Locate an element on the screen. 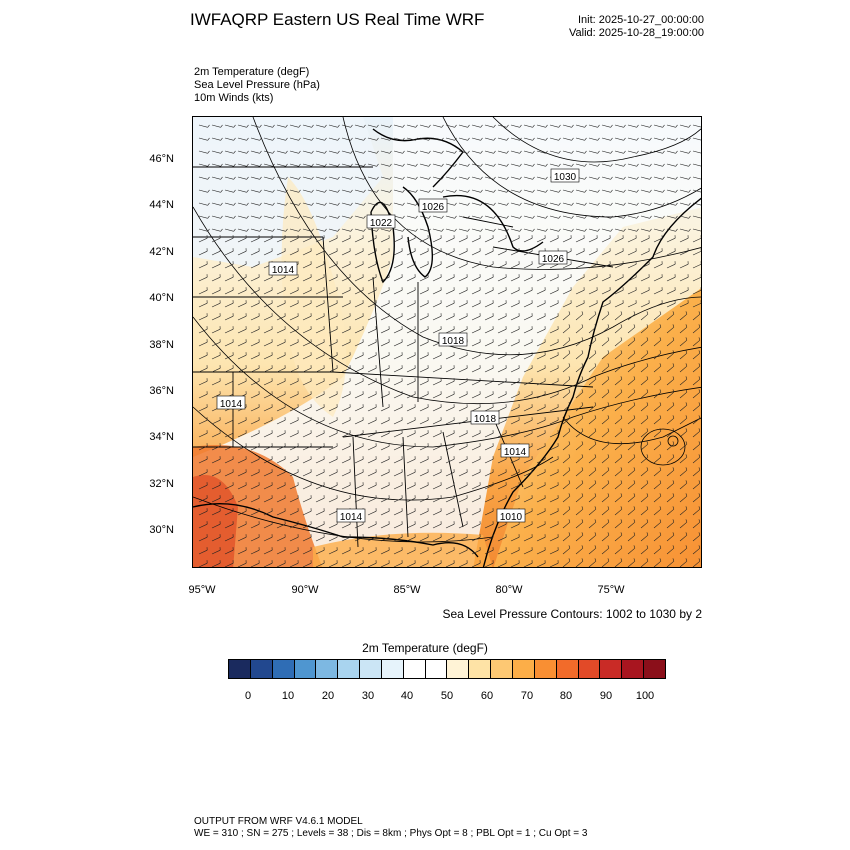 Image resolution: width=850 pixels, height=850 pixels. colorbar is located at coordinates (447, 669).